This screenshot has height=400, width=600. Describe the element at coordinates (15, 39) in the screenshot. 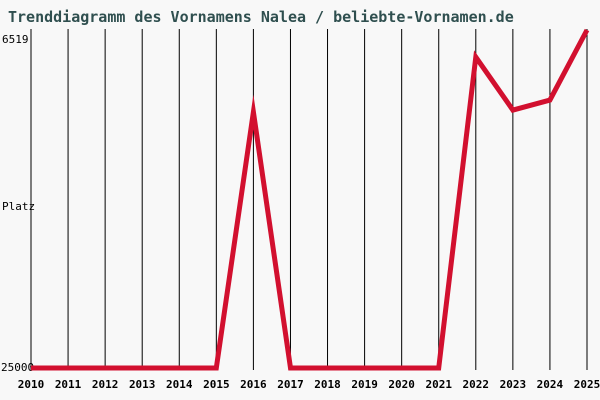

I see `y-axis-top-tick-label: 6519` at that location.